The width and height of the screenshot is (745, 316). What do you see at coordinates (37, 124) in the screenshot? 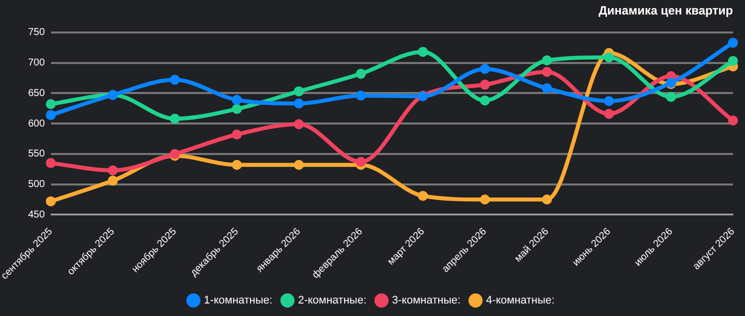
I see `y-tick-label: 600` at bounding box center [37, 124].